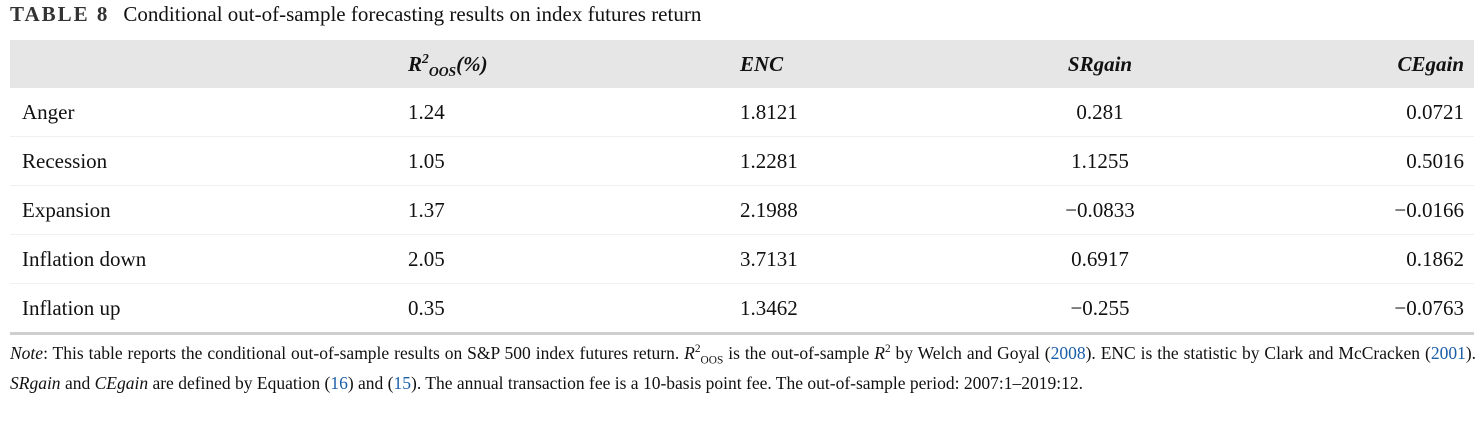 This screenshot has height=430, width=1484. Describe the element at coordinates (1448, 353) in the screenshot. I see `citation-link: 2001` at that location.